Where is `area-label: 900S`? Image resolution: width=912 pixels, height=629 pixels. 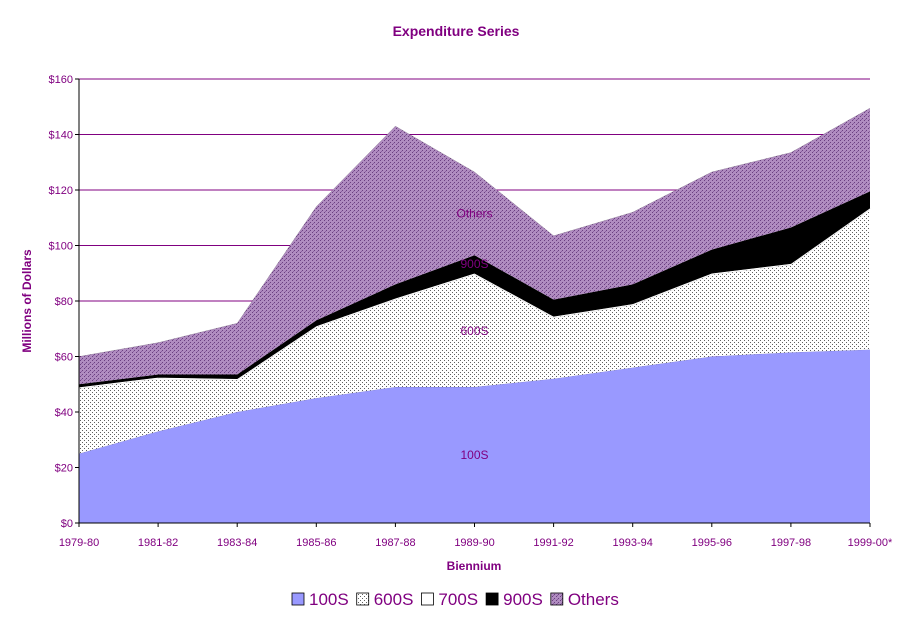 area-label: 900S is located at coordinates (474, 264).